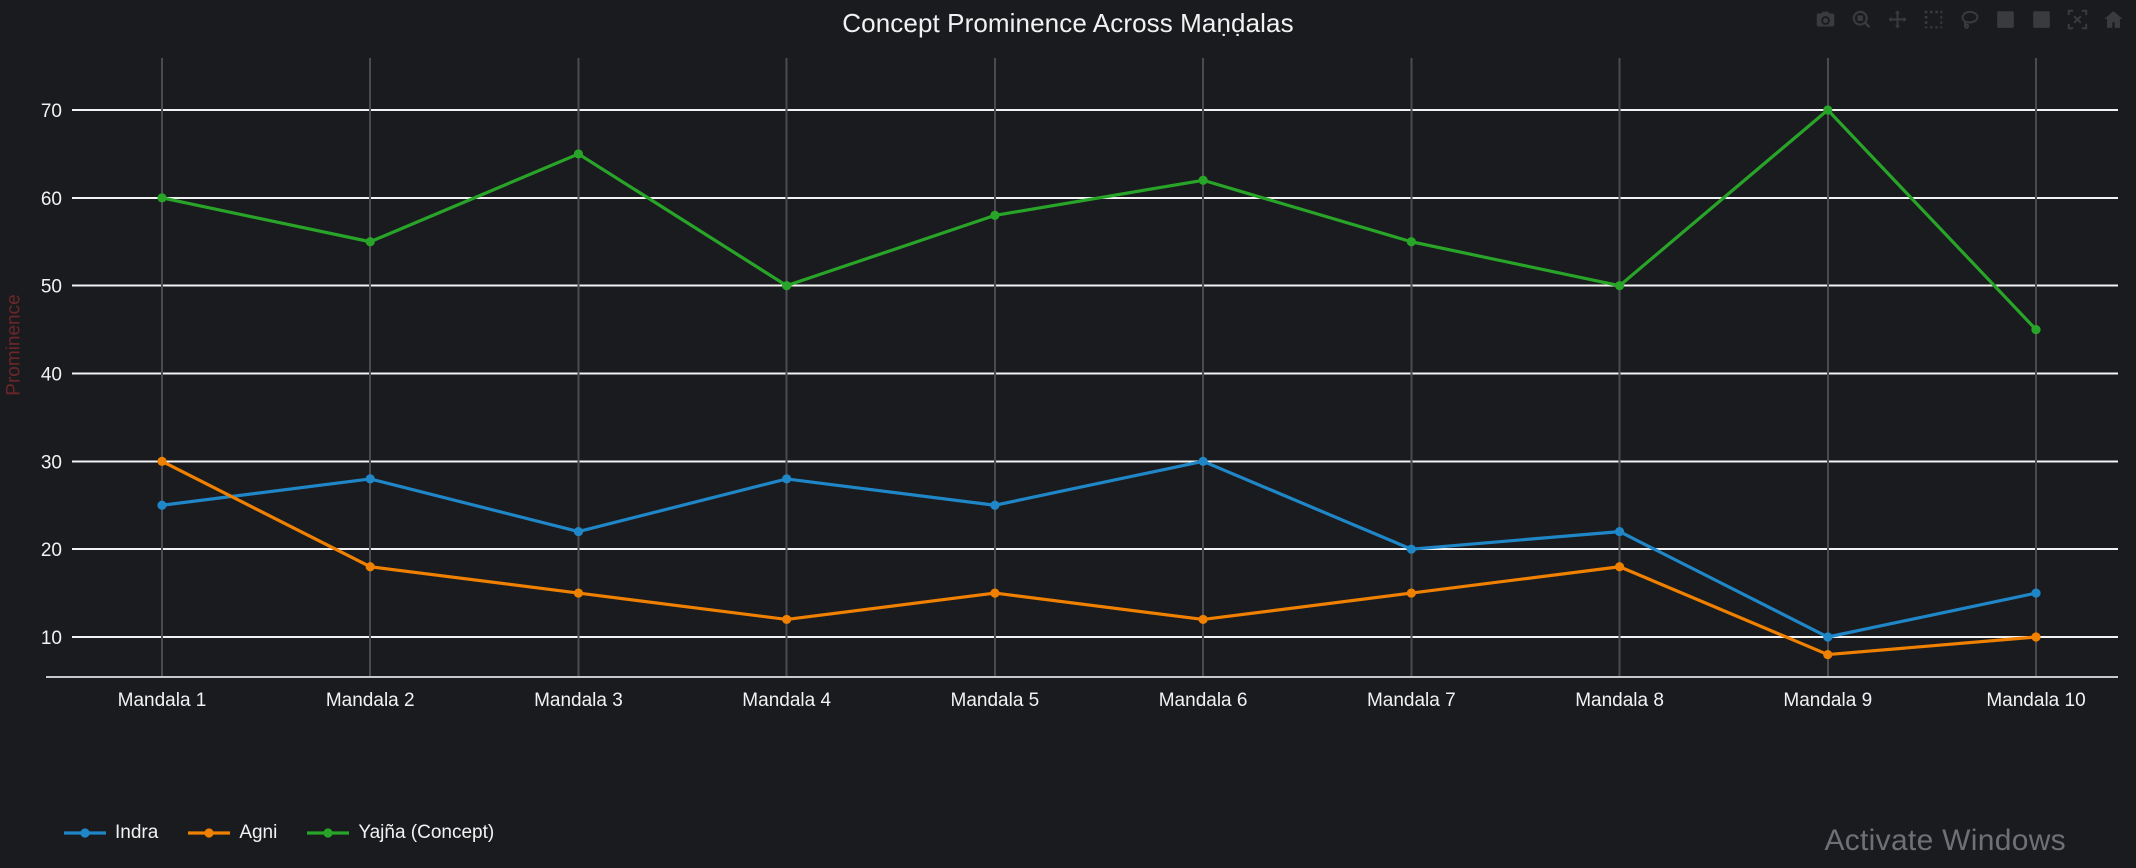  I want to click on svg-text: Mandala 8, so click(1619, 700).